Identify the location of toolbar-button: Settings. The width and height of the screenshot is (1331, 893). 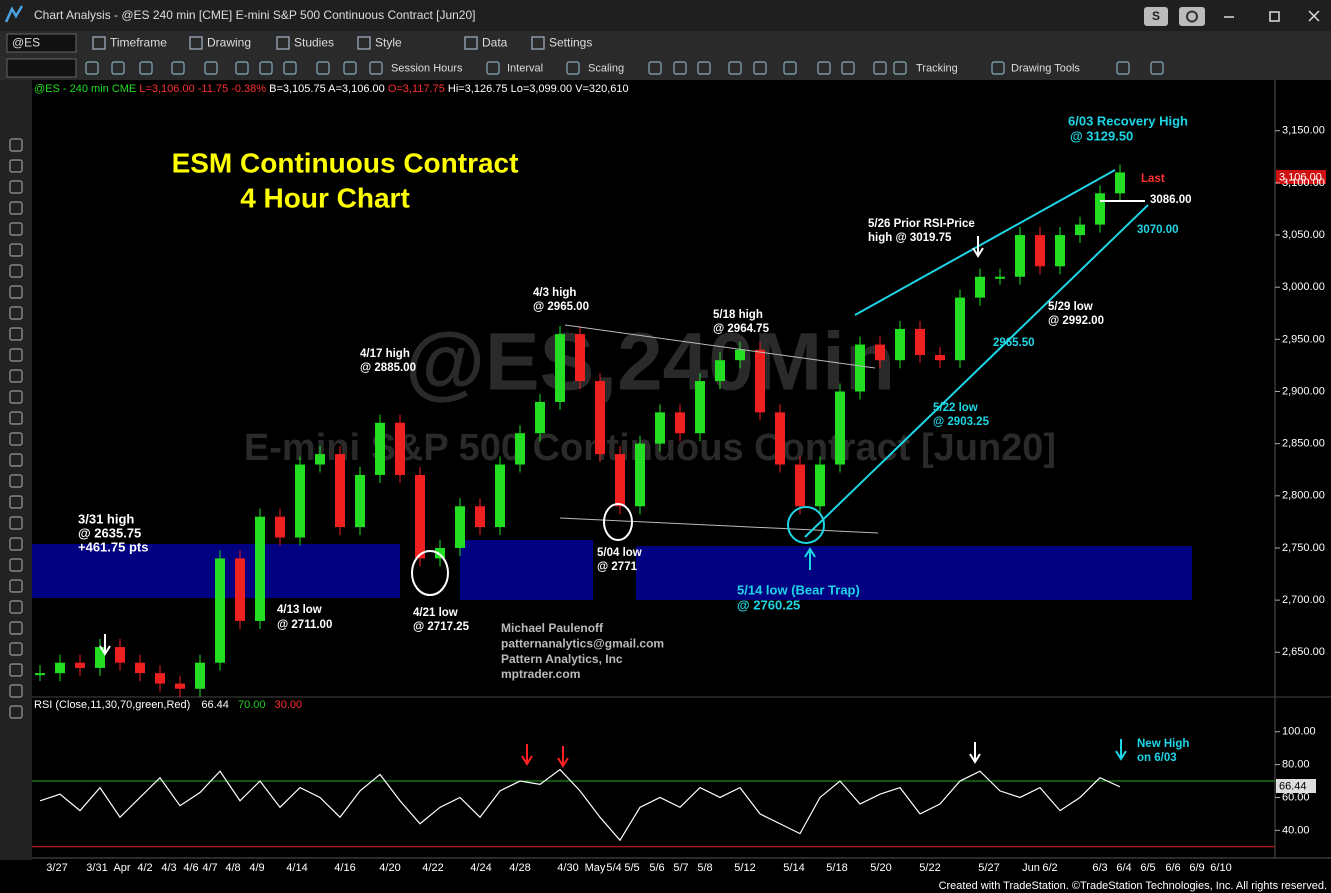
(570, 43).